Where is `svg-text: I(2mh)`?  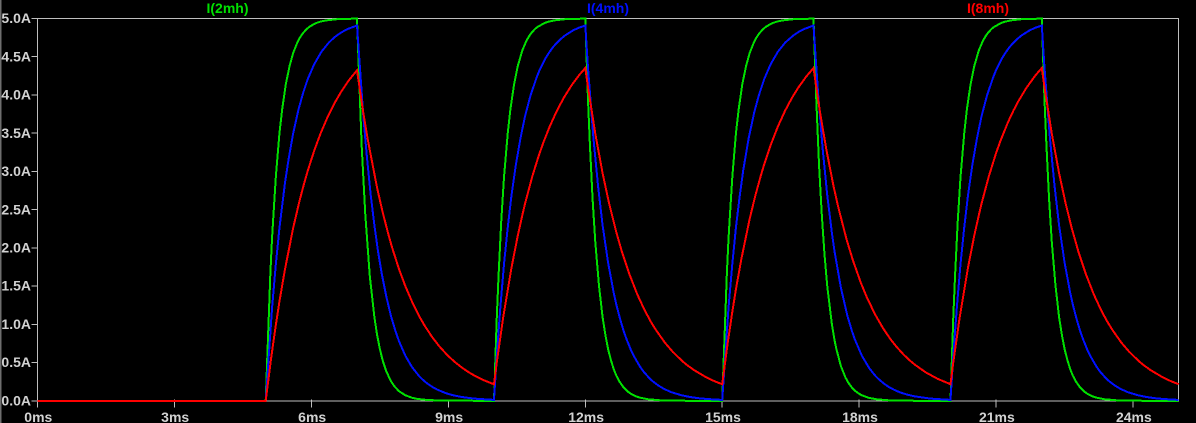 svg-text: I(2mh) is located at coordinates (228, 8).